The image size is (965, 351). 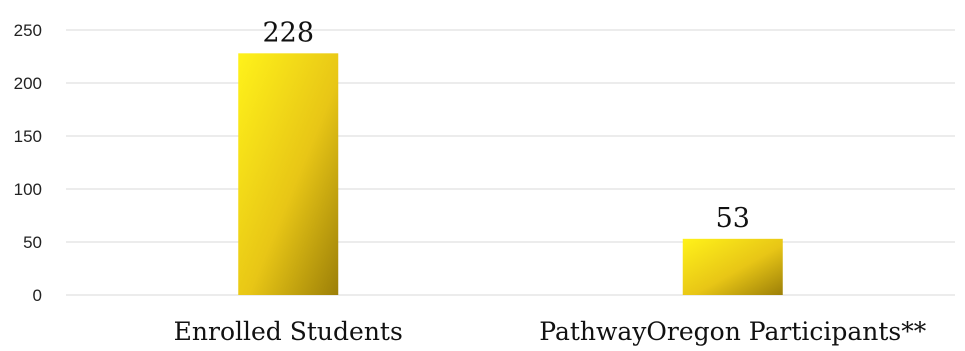 I want to click on y-tick-label: 150, so click(x=28, y=136).